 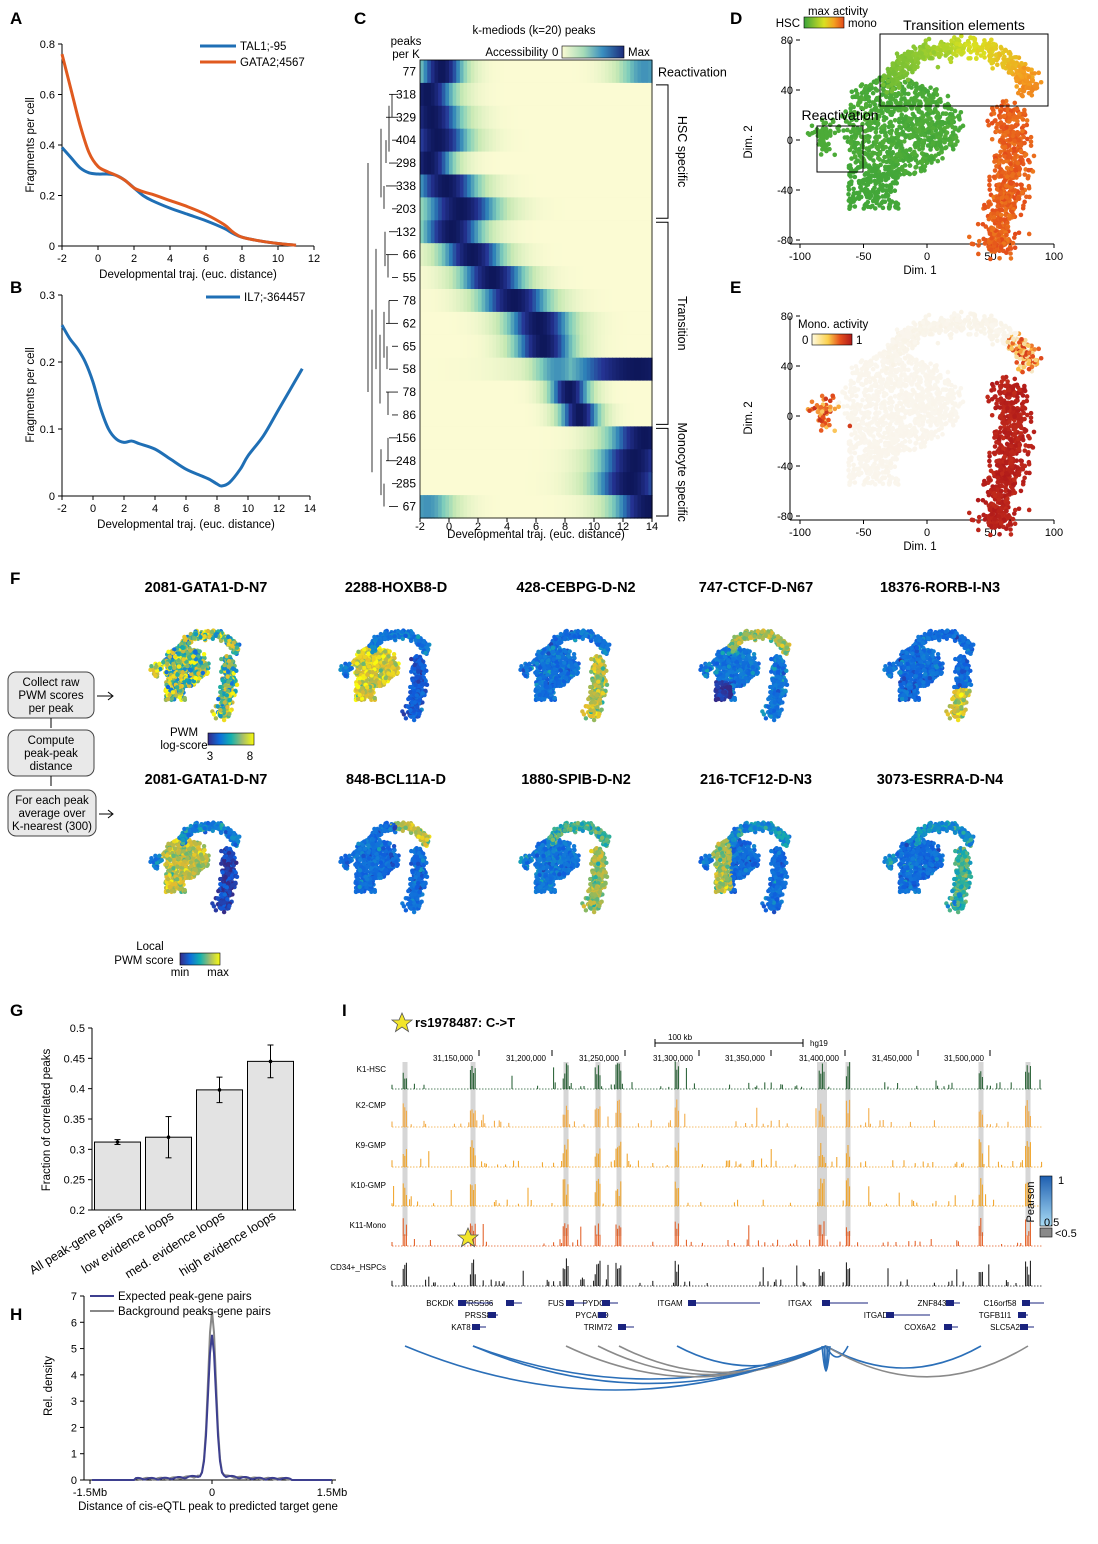 I want to click on c-xtick-label-2: 2, so click(x=478, y=527).